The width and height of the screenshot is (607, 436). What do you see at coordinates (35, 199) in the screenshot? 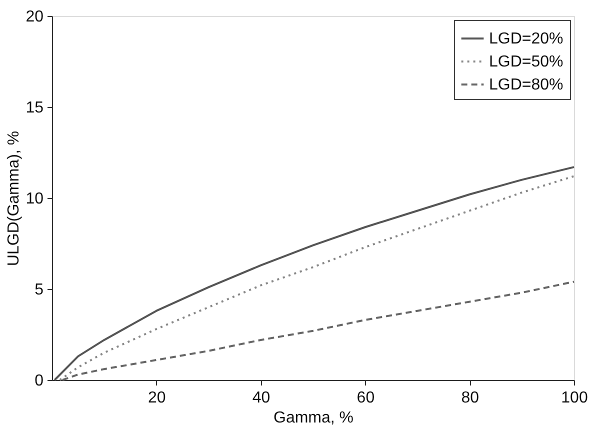
I see `y-tick-label: 10` at bounding box center [35, 199].